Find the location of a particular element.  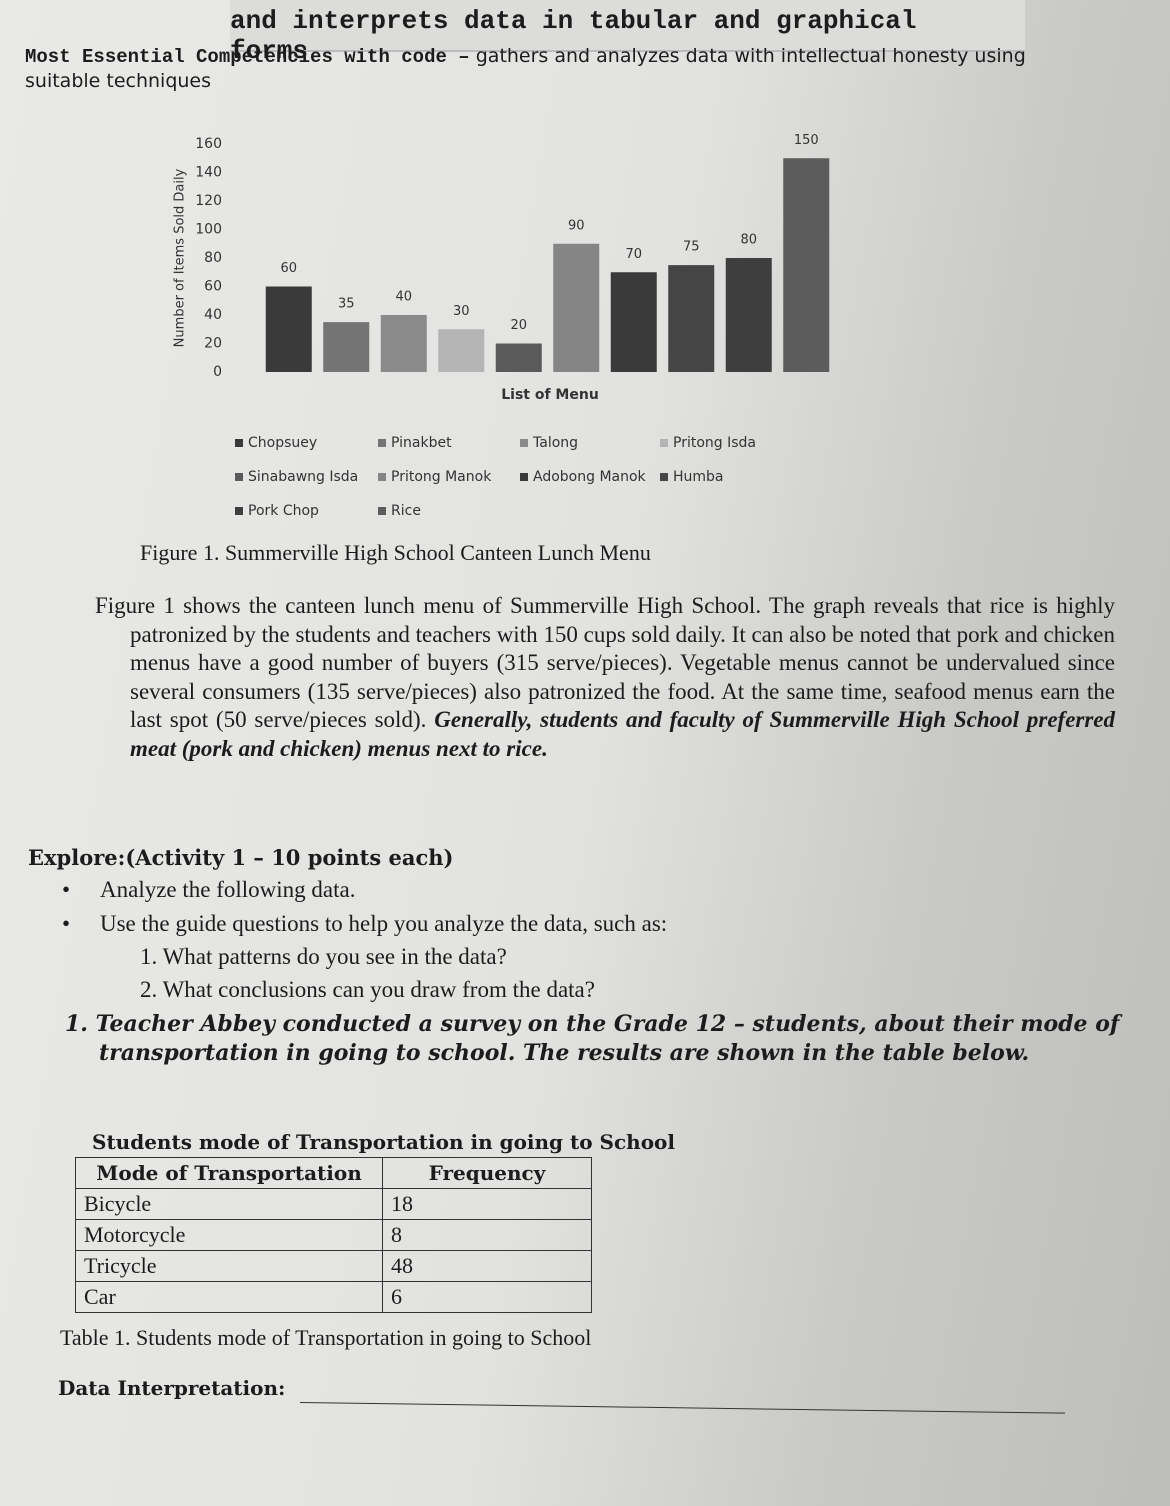

table-cell: 48 is located at coordinates (487, 1266).